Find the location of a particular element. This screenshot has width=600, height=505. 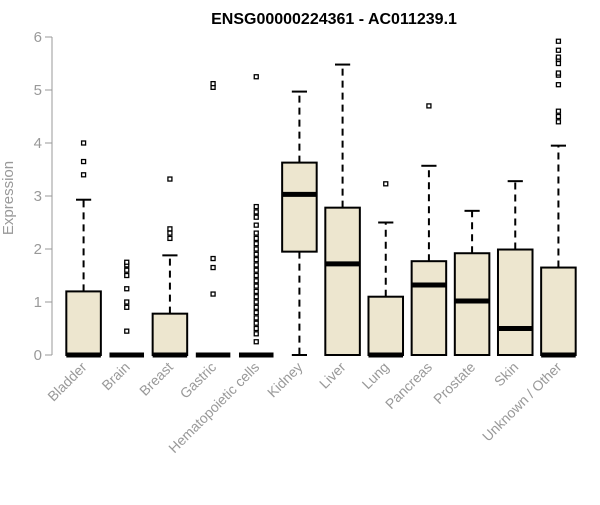

y-axis: 0 1 2 3 4 5 6 is located at coordinates (43, 196).